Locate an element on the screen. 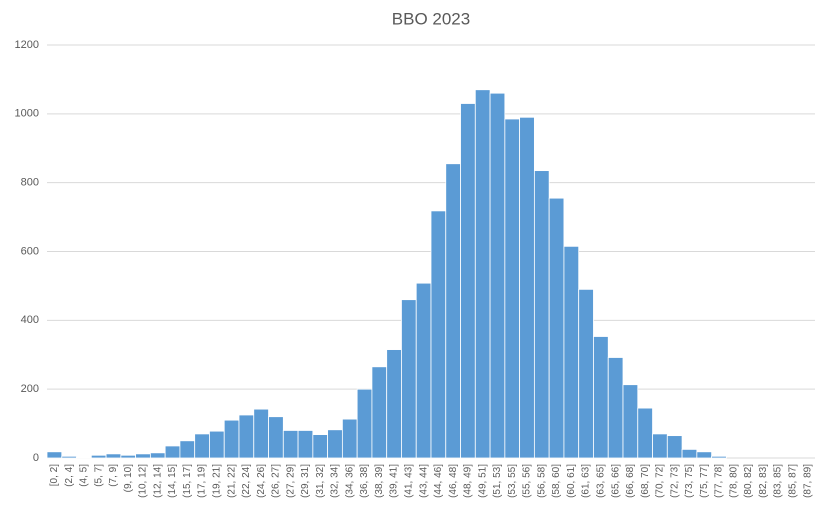 This screenshot has width=824, height=527. x-tick-label: (27, 29] is located at coordinates (290, 481).